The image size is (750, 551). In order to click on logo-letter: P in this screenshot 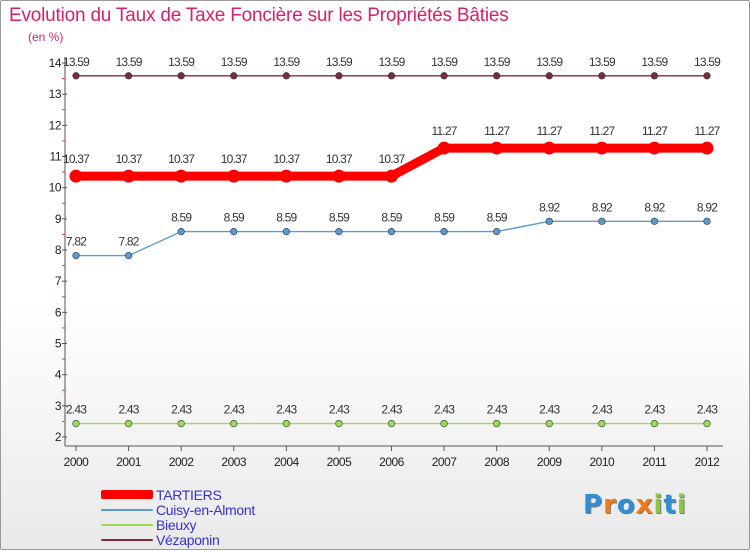, I will do `click(593, 505)`.